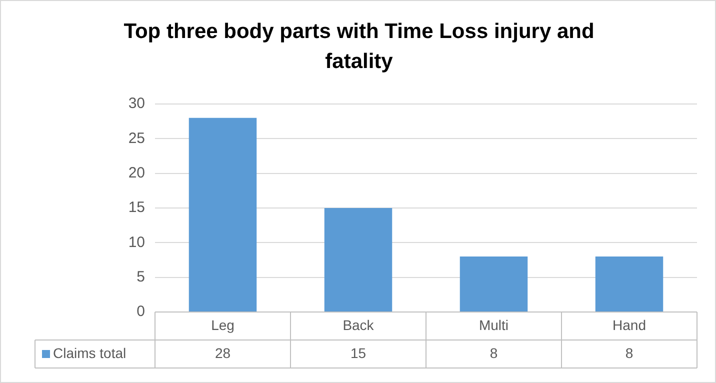 Image resolution: width=716 pixels, height=383 pixels. What do you see at coordinates (629, 324) in the screenshot?
I see `x-tick-label: Hand` at bounding box center [629, 324].